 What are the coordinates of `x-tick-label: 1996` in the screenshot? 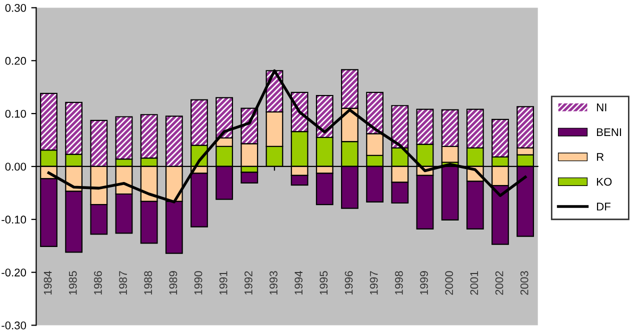 It's located at (348, 283).